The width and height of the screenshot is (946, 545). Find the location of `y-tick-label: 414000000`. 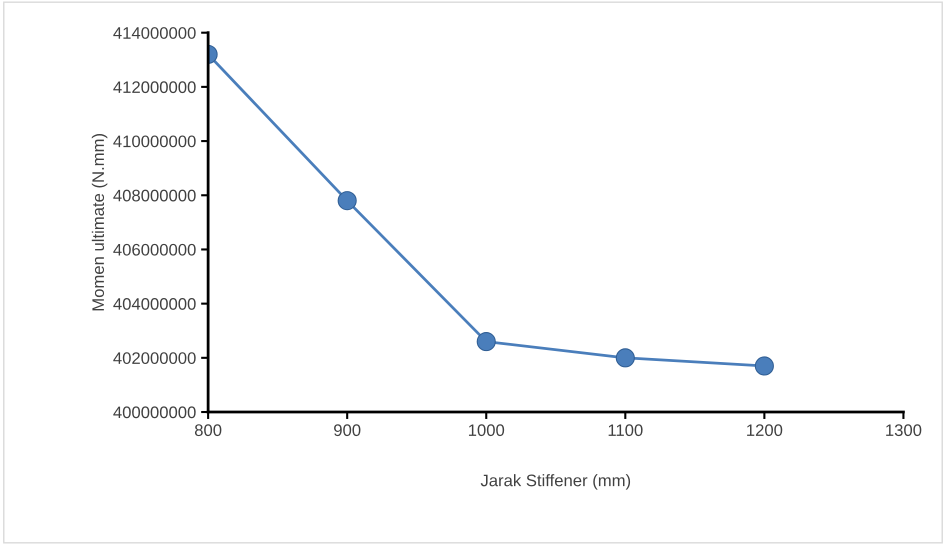

y-tick-label: 414000000 is located at coordinates (154, 33).